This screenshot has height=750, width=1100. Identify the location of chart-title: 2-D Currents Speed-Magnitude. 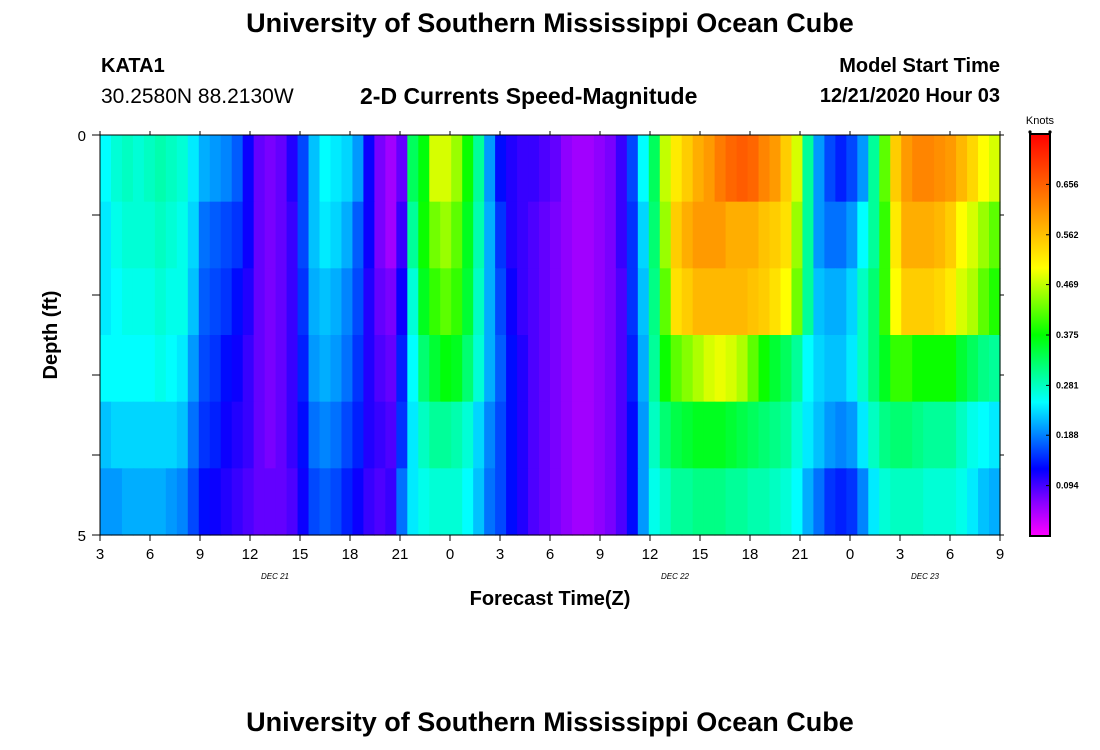
(529, 96).